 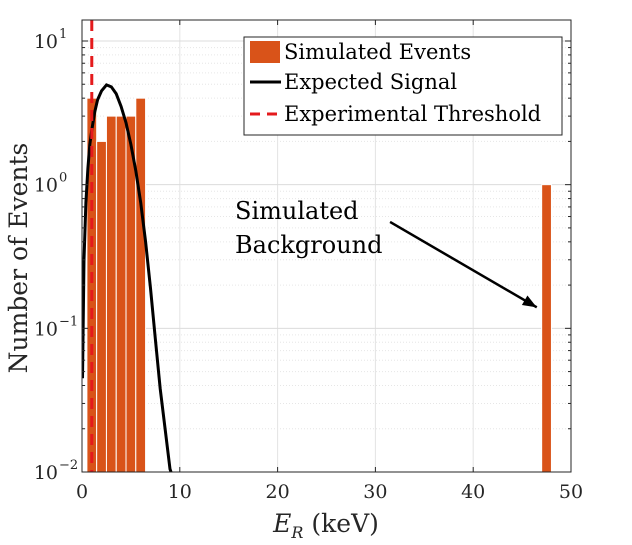 I want to click on annotation-arrow-shaft, so click(x=463, y=264).